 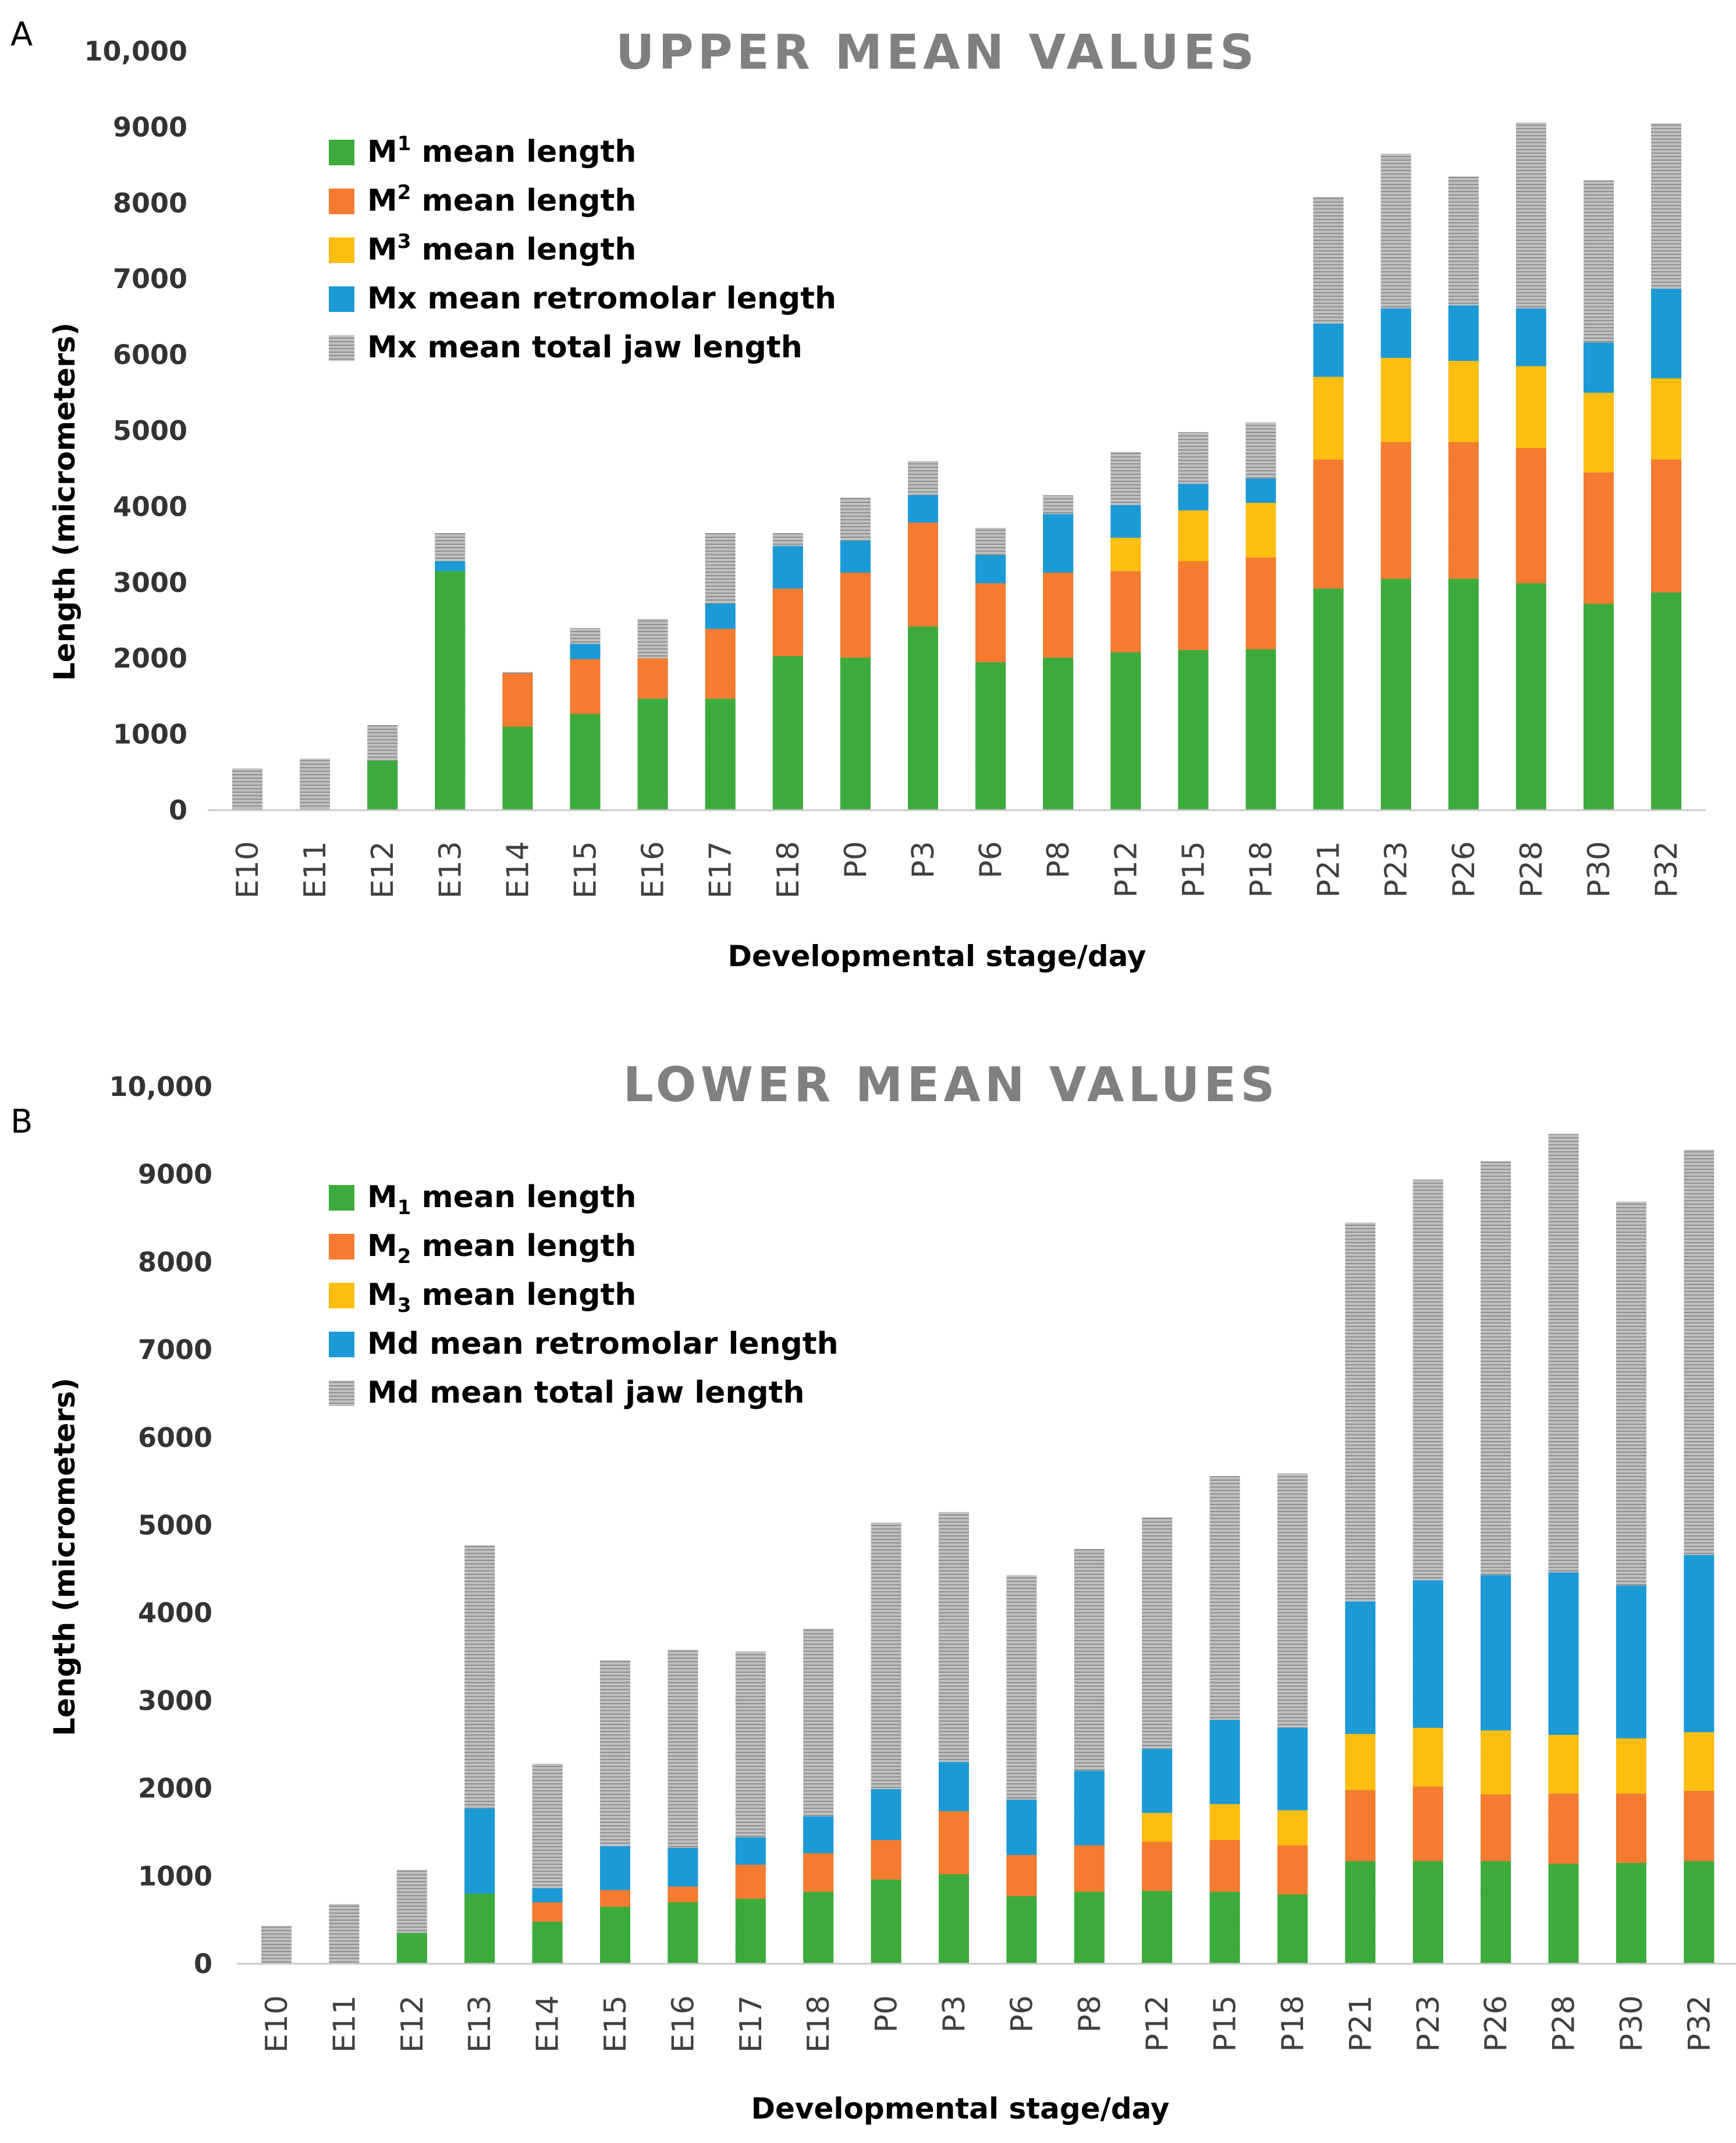 What do you see at coordinates (451, 671) in the screenshot?
I see `bar-group-e13` at bounding box center [451, 671].